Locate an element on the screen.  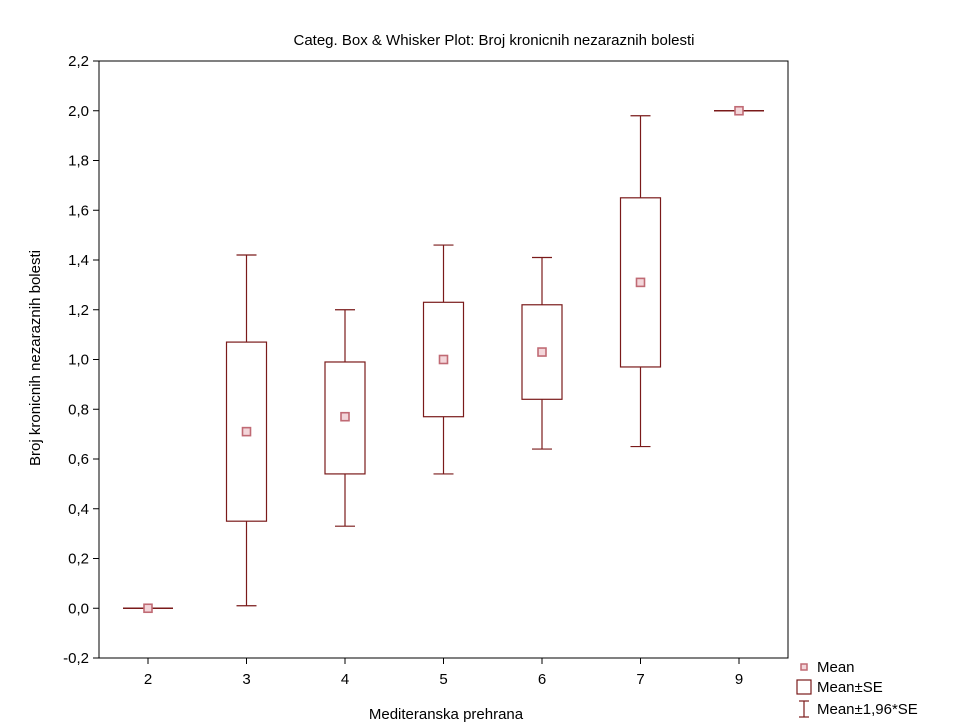
x-tick-label: 4 is located at coordinates (345, 679).